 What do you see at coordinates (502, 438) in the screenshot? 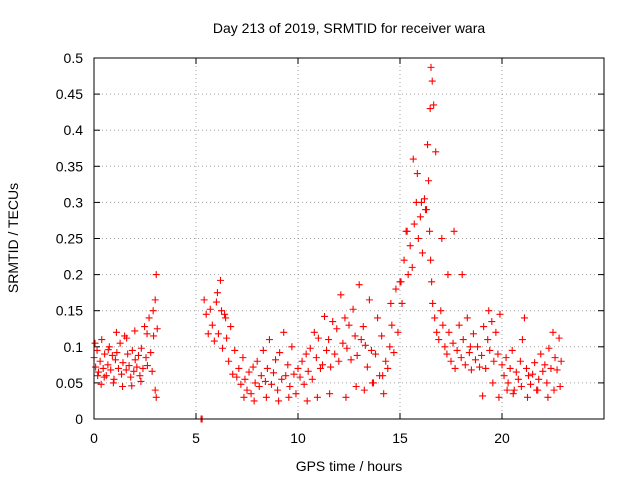
I see `x-tick-label: 20` at bounding box center [502, 438].